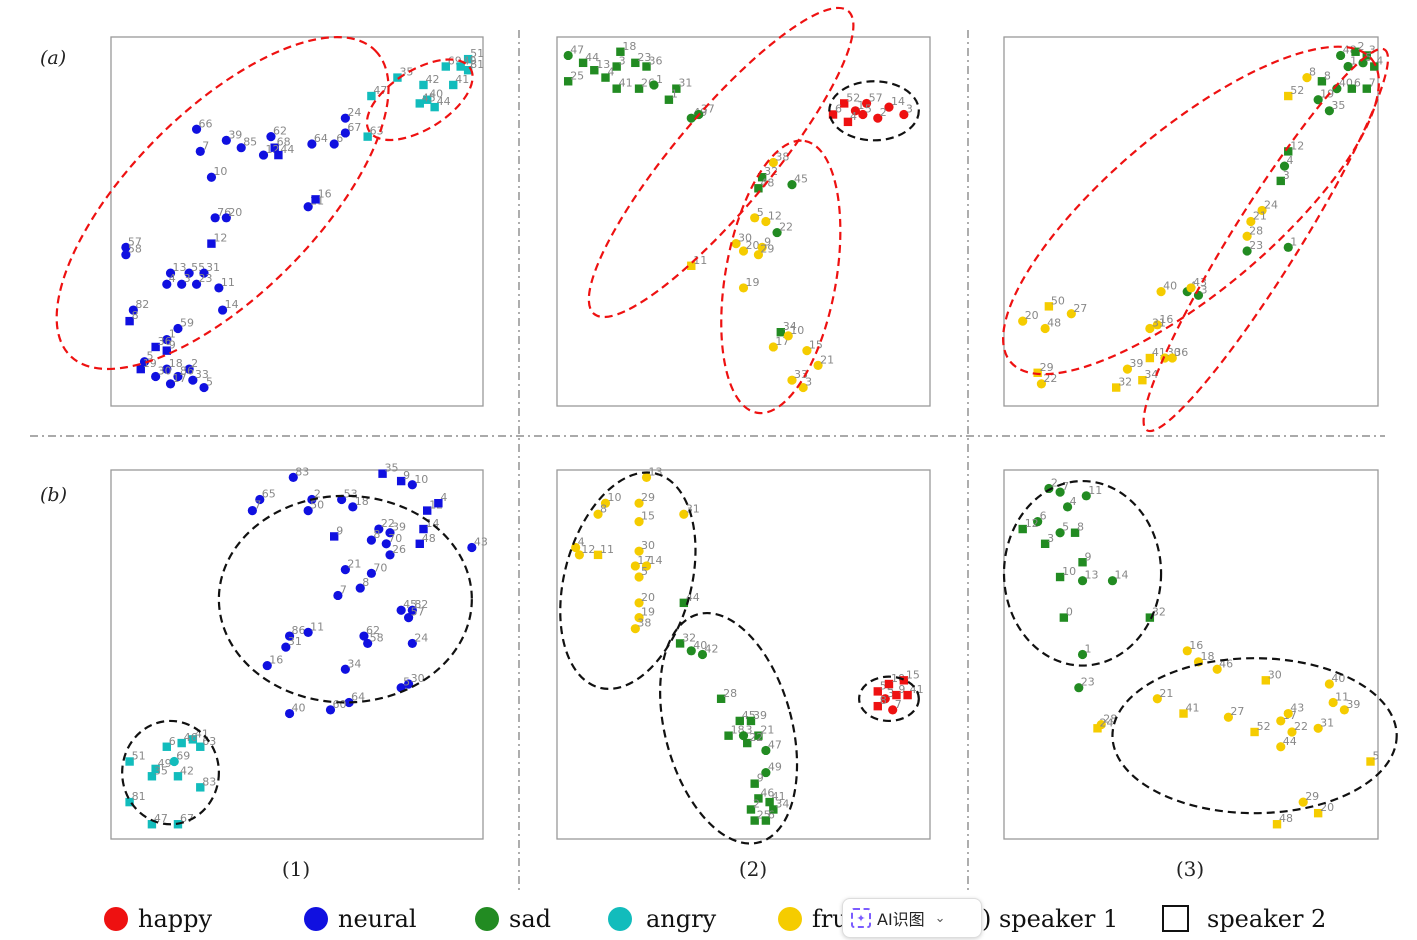  Describe the element at coordinates (681, 919) in the screenshot. I see `legend-label-angry: angry` at that location.